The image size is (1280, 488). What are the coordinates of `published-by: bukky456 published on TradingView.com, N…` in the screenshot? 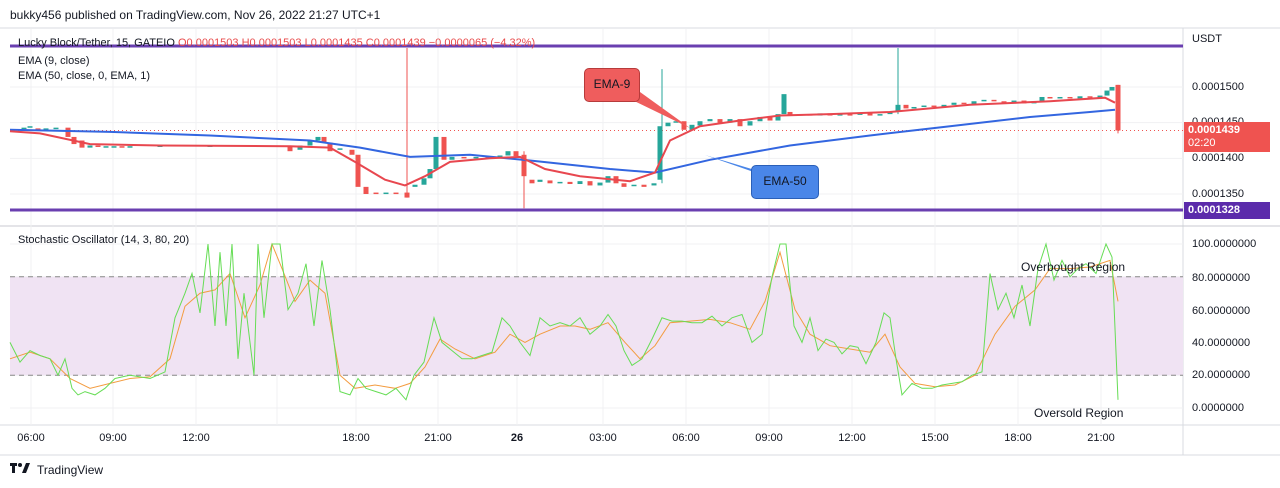 It's located at (195, 15).